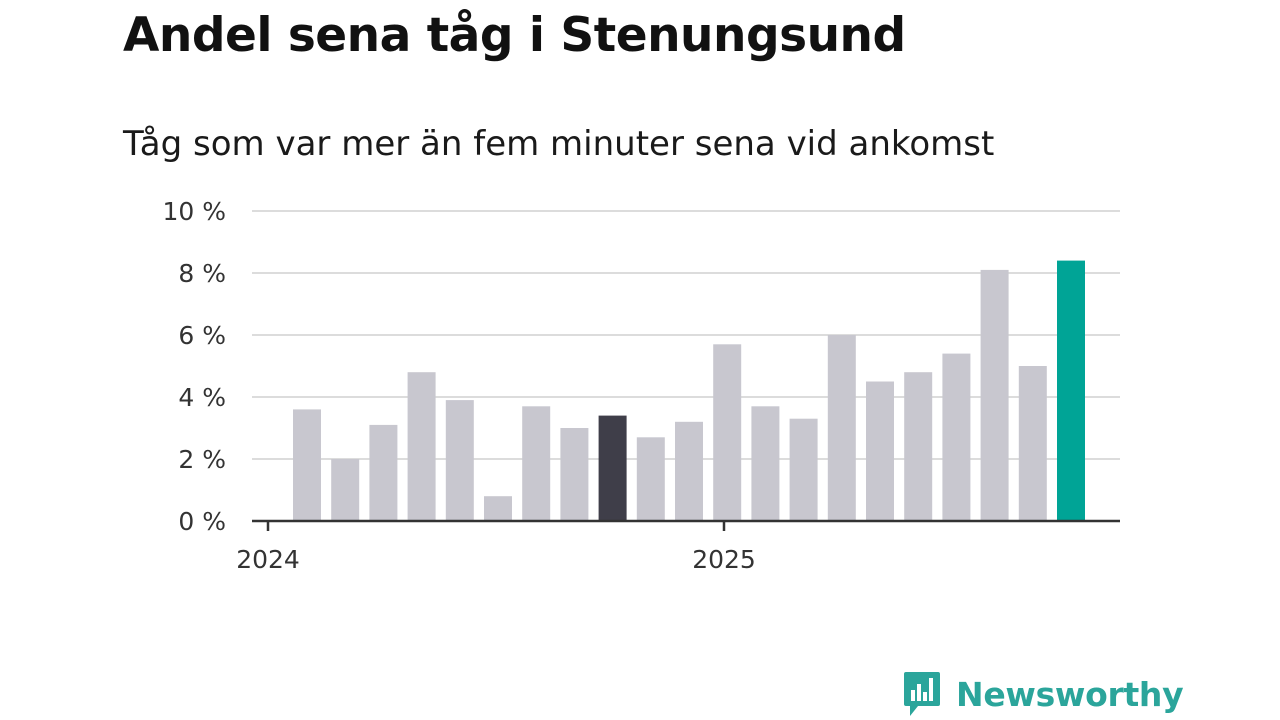 The width and height of the screenshot is (1280, 720). What do you see at coordinates (202, 335) in the screenshot?
I see `y-tick-label: 6 %` at bounding box center [202, 335].